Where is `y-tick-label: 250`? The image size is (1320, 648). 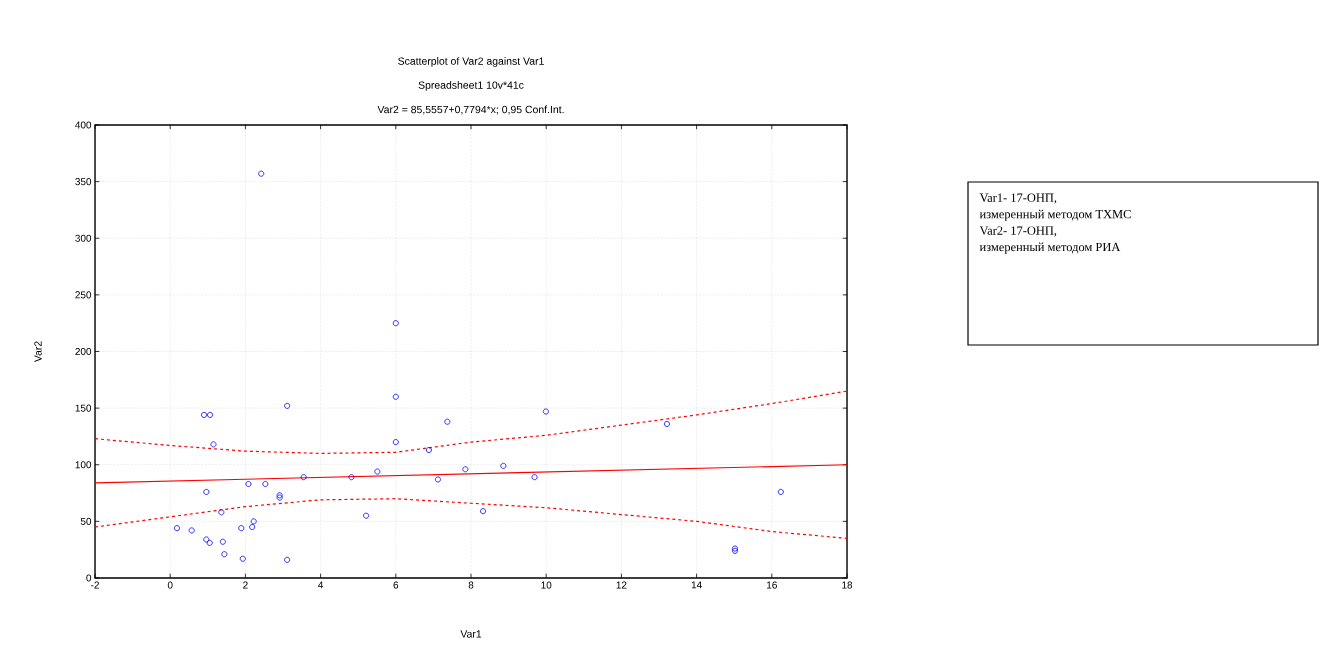
y-tick-label: 250 is located at coordinates (83, 295).